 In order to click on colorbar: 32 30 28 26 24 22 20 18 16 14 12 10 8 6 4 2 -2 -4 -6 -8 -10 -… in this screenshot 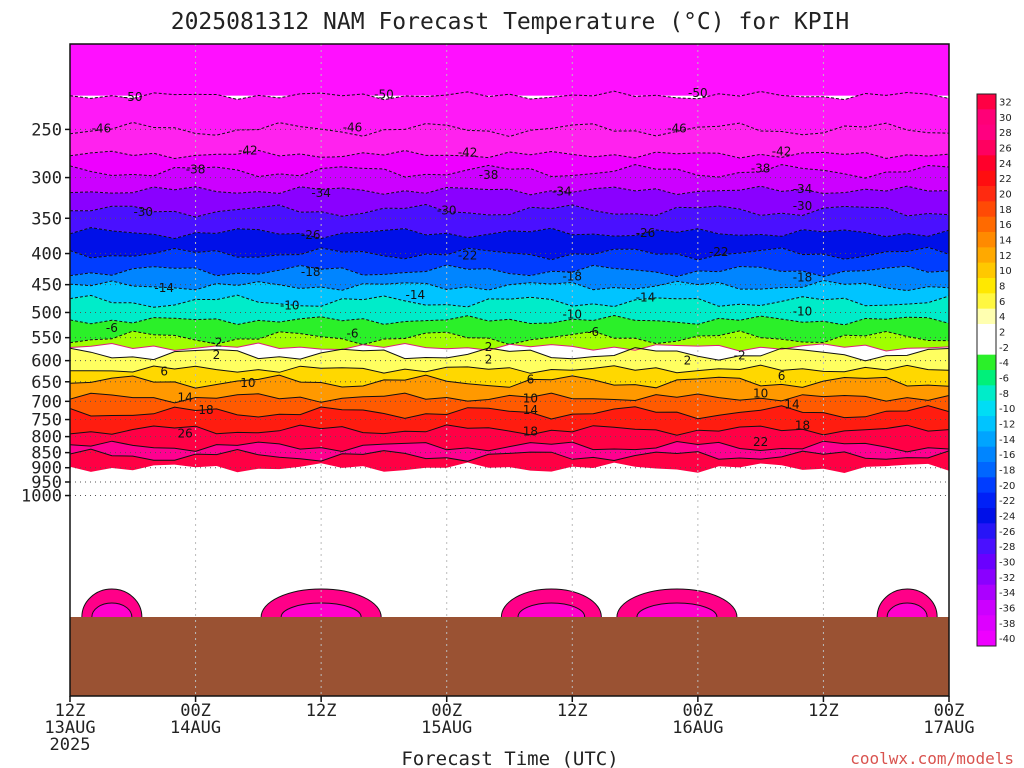, I will do `click(995, 370)`.